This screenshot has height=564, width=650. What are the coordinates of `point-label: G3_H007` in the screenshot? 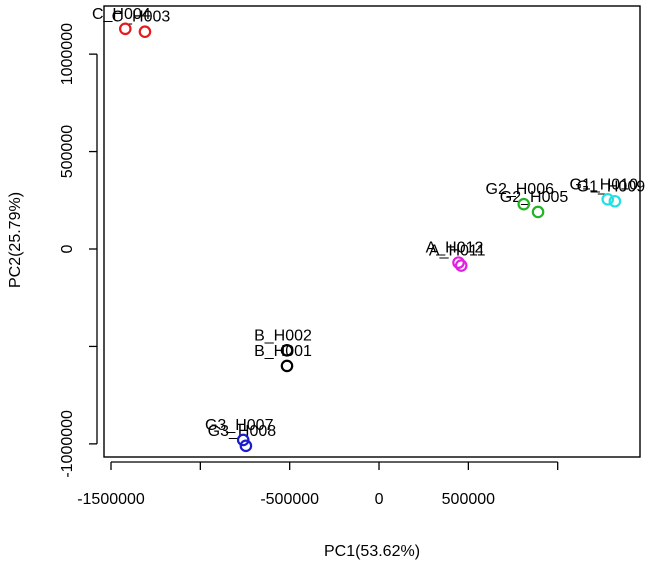 It's located at (239, 425).